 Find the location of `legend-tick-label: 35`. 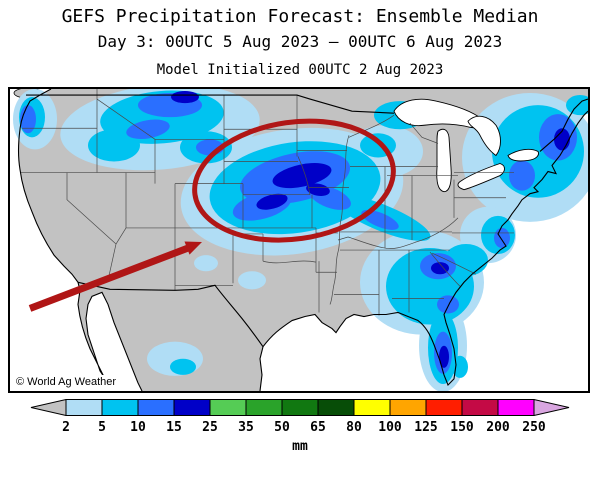

legend-tick-label: 35 is located at coordinates (246, 427).